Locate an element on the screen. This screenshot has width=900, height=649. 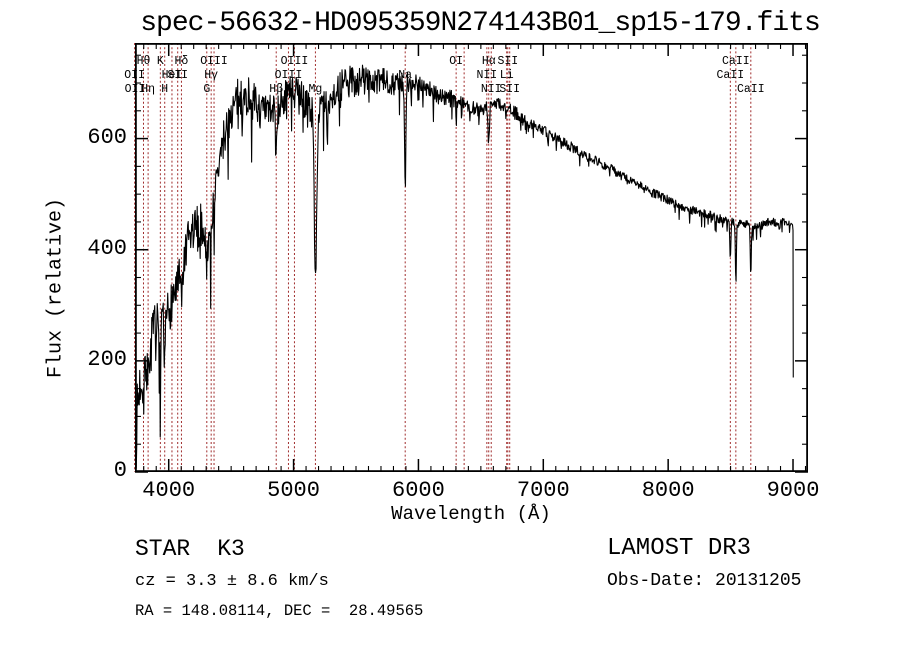
spectral-line-label: HeI is located at coordinates (172, 75).